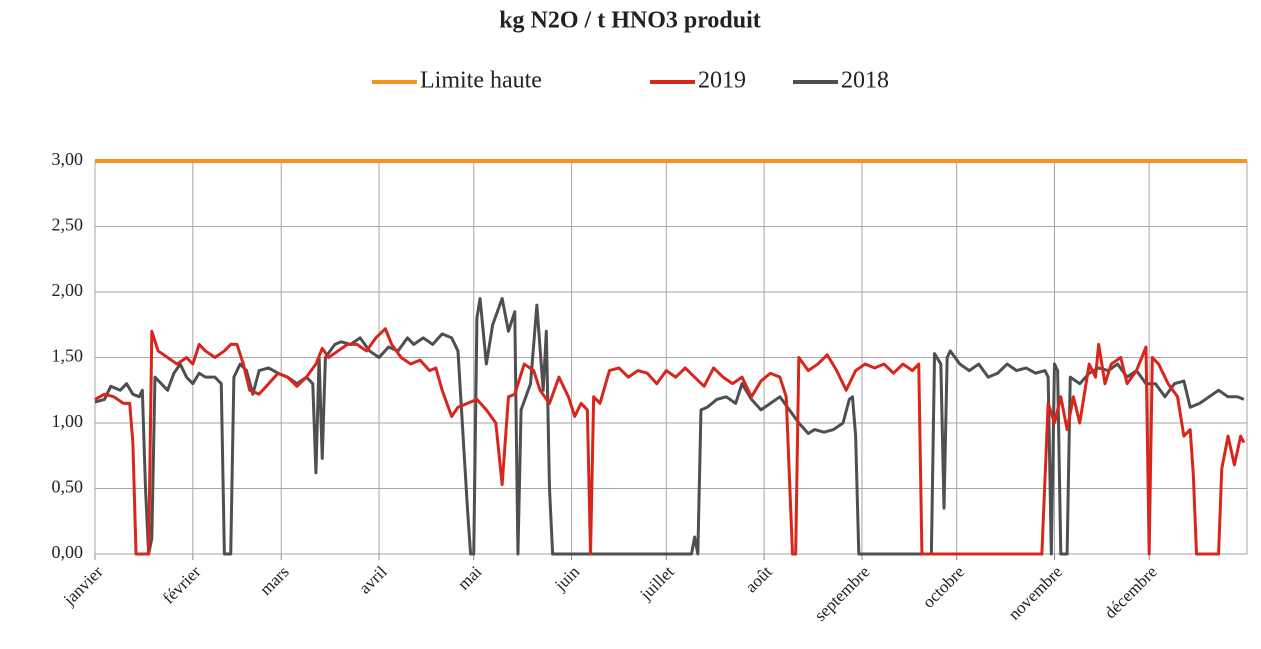 Image resolution: width=1261 pixels, height=649 pixels. What do you see at coordinates (1131, 592) in the screenshot?
I see `x-tick-label: décembre` at bounding box center [1131, 592].